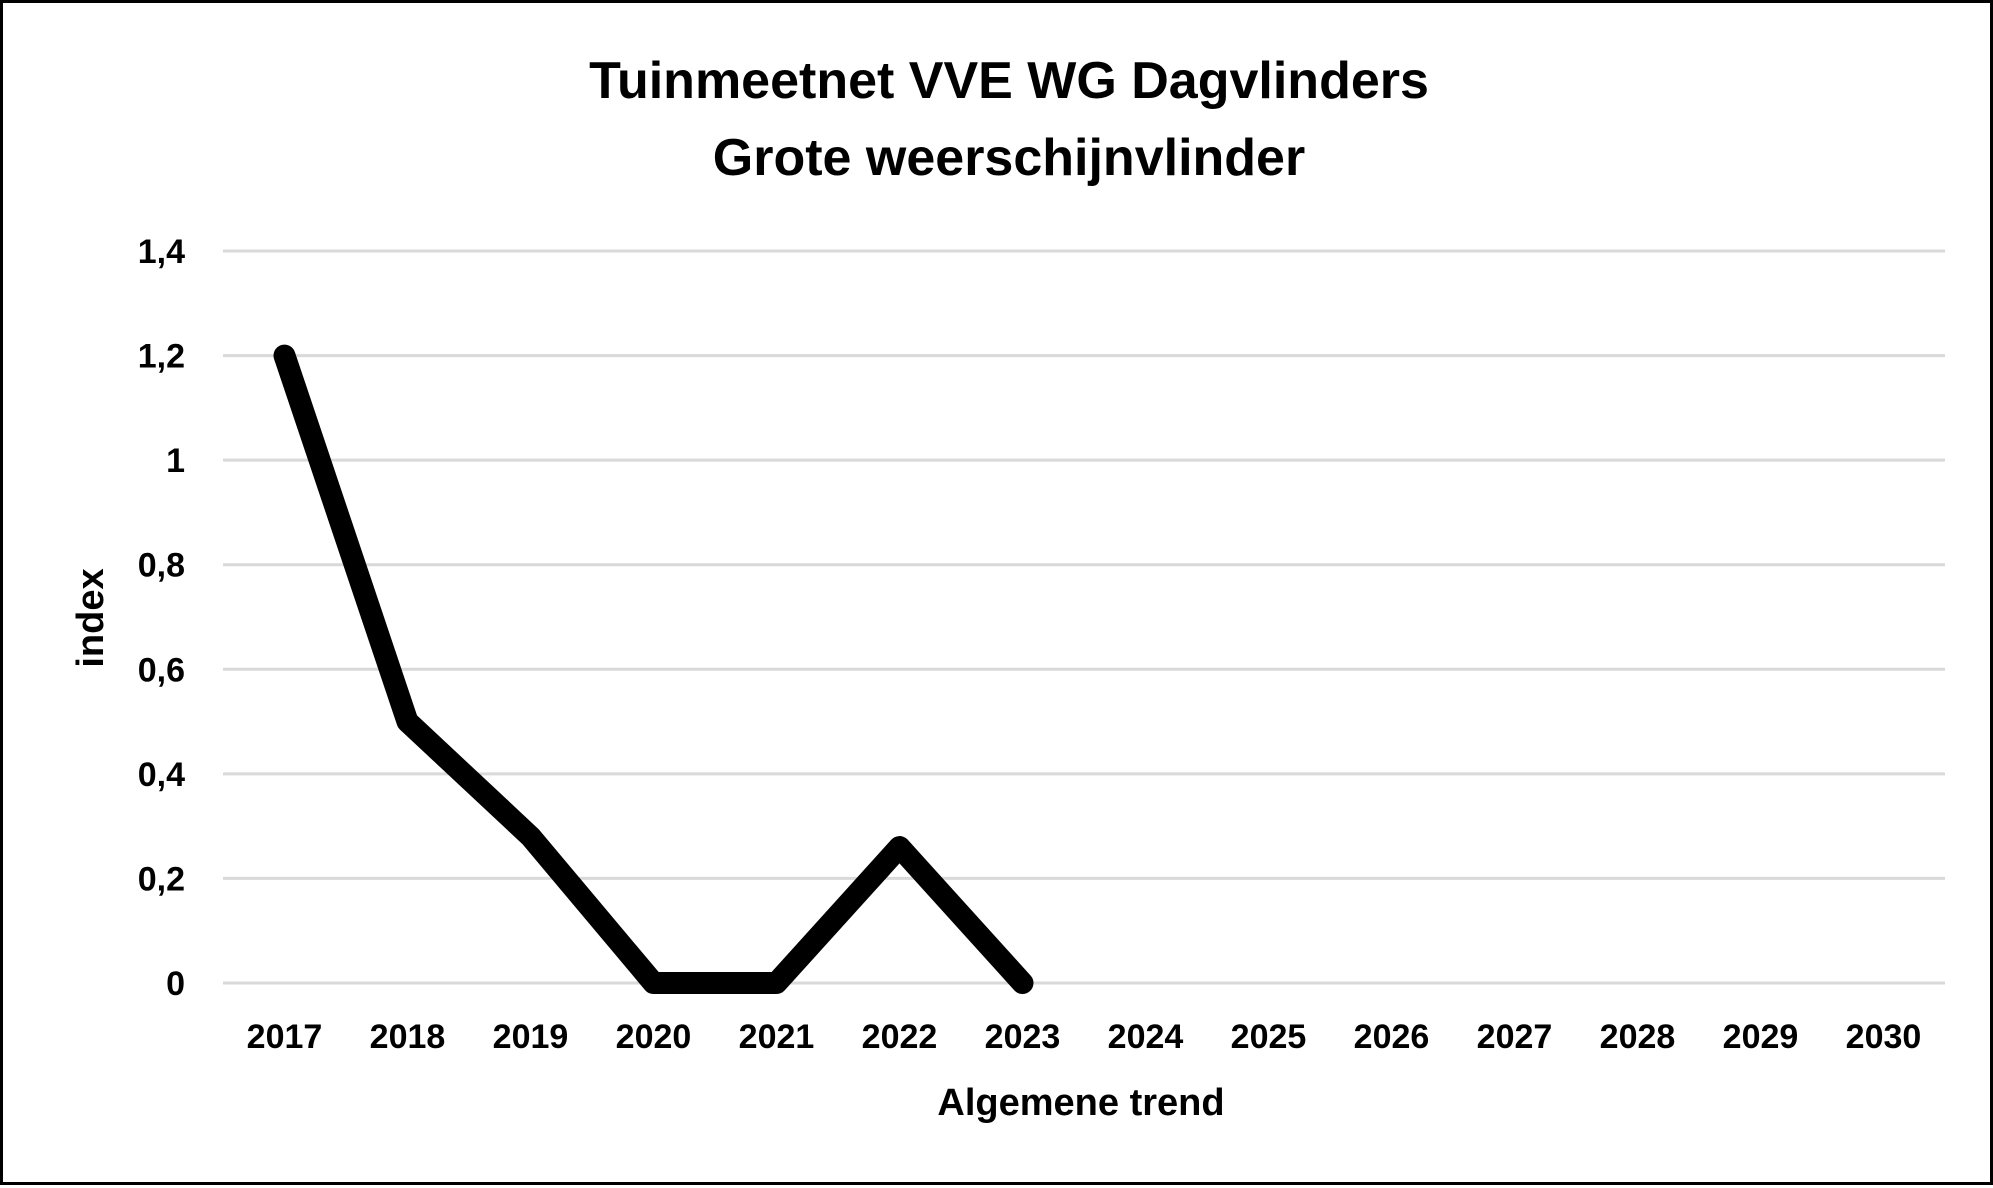 The width and height of the screenshot is (1993, 1188). I want to click on y-tick-label: 1,4, so click(161, 252).